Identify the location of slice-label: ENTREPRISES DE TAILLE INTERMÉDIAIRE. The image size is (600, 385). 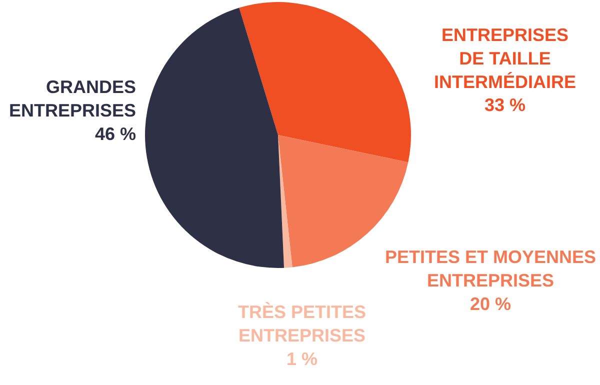
(505, 58).